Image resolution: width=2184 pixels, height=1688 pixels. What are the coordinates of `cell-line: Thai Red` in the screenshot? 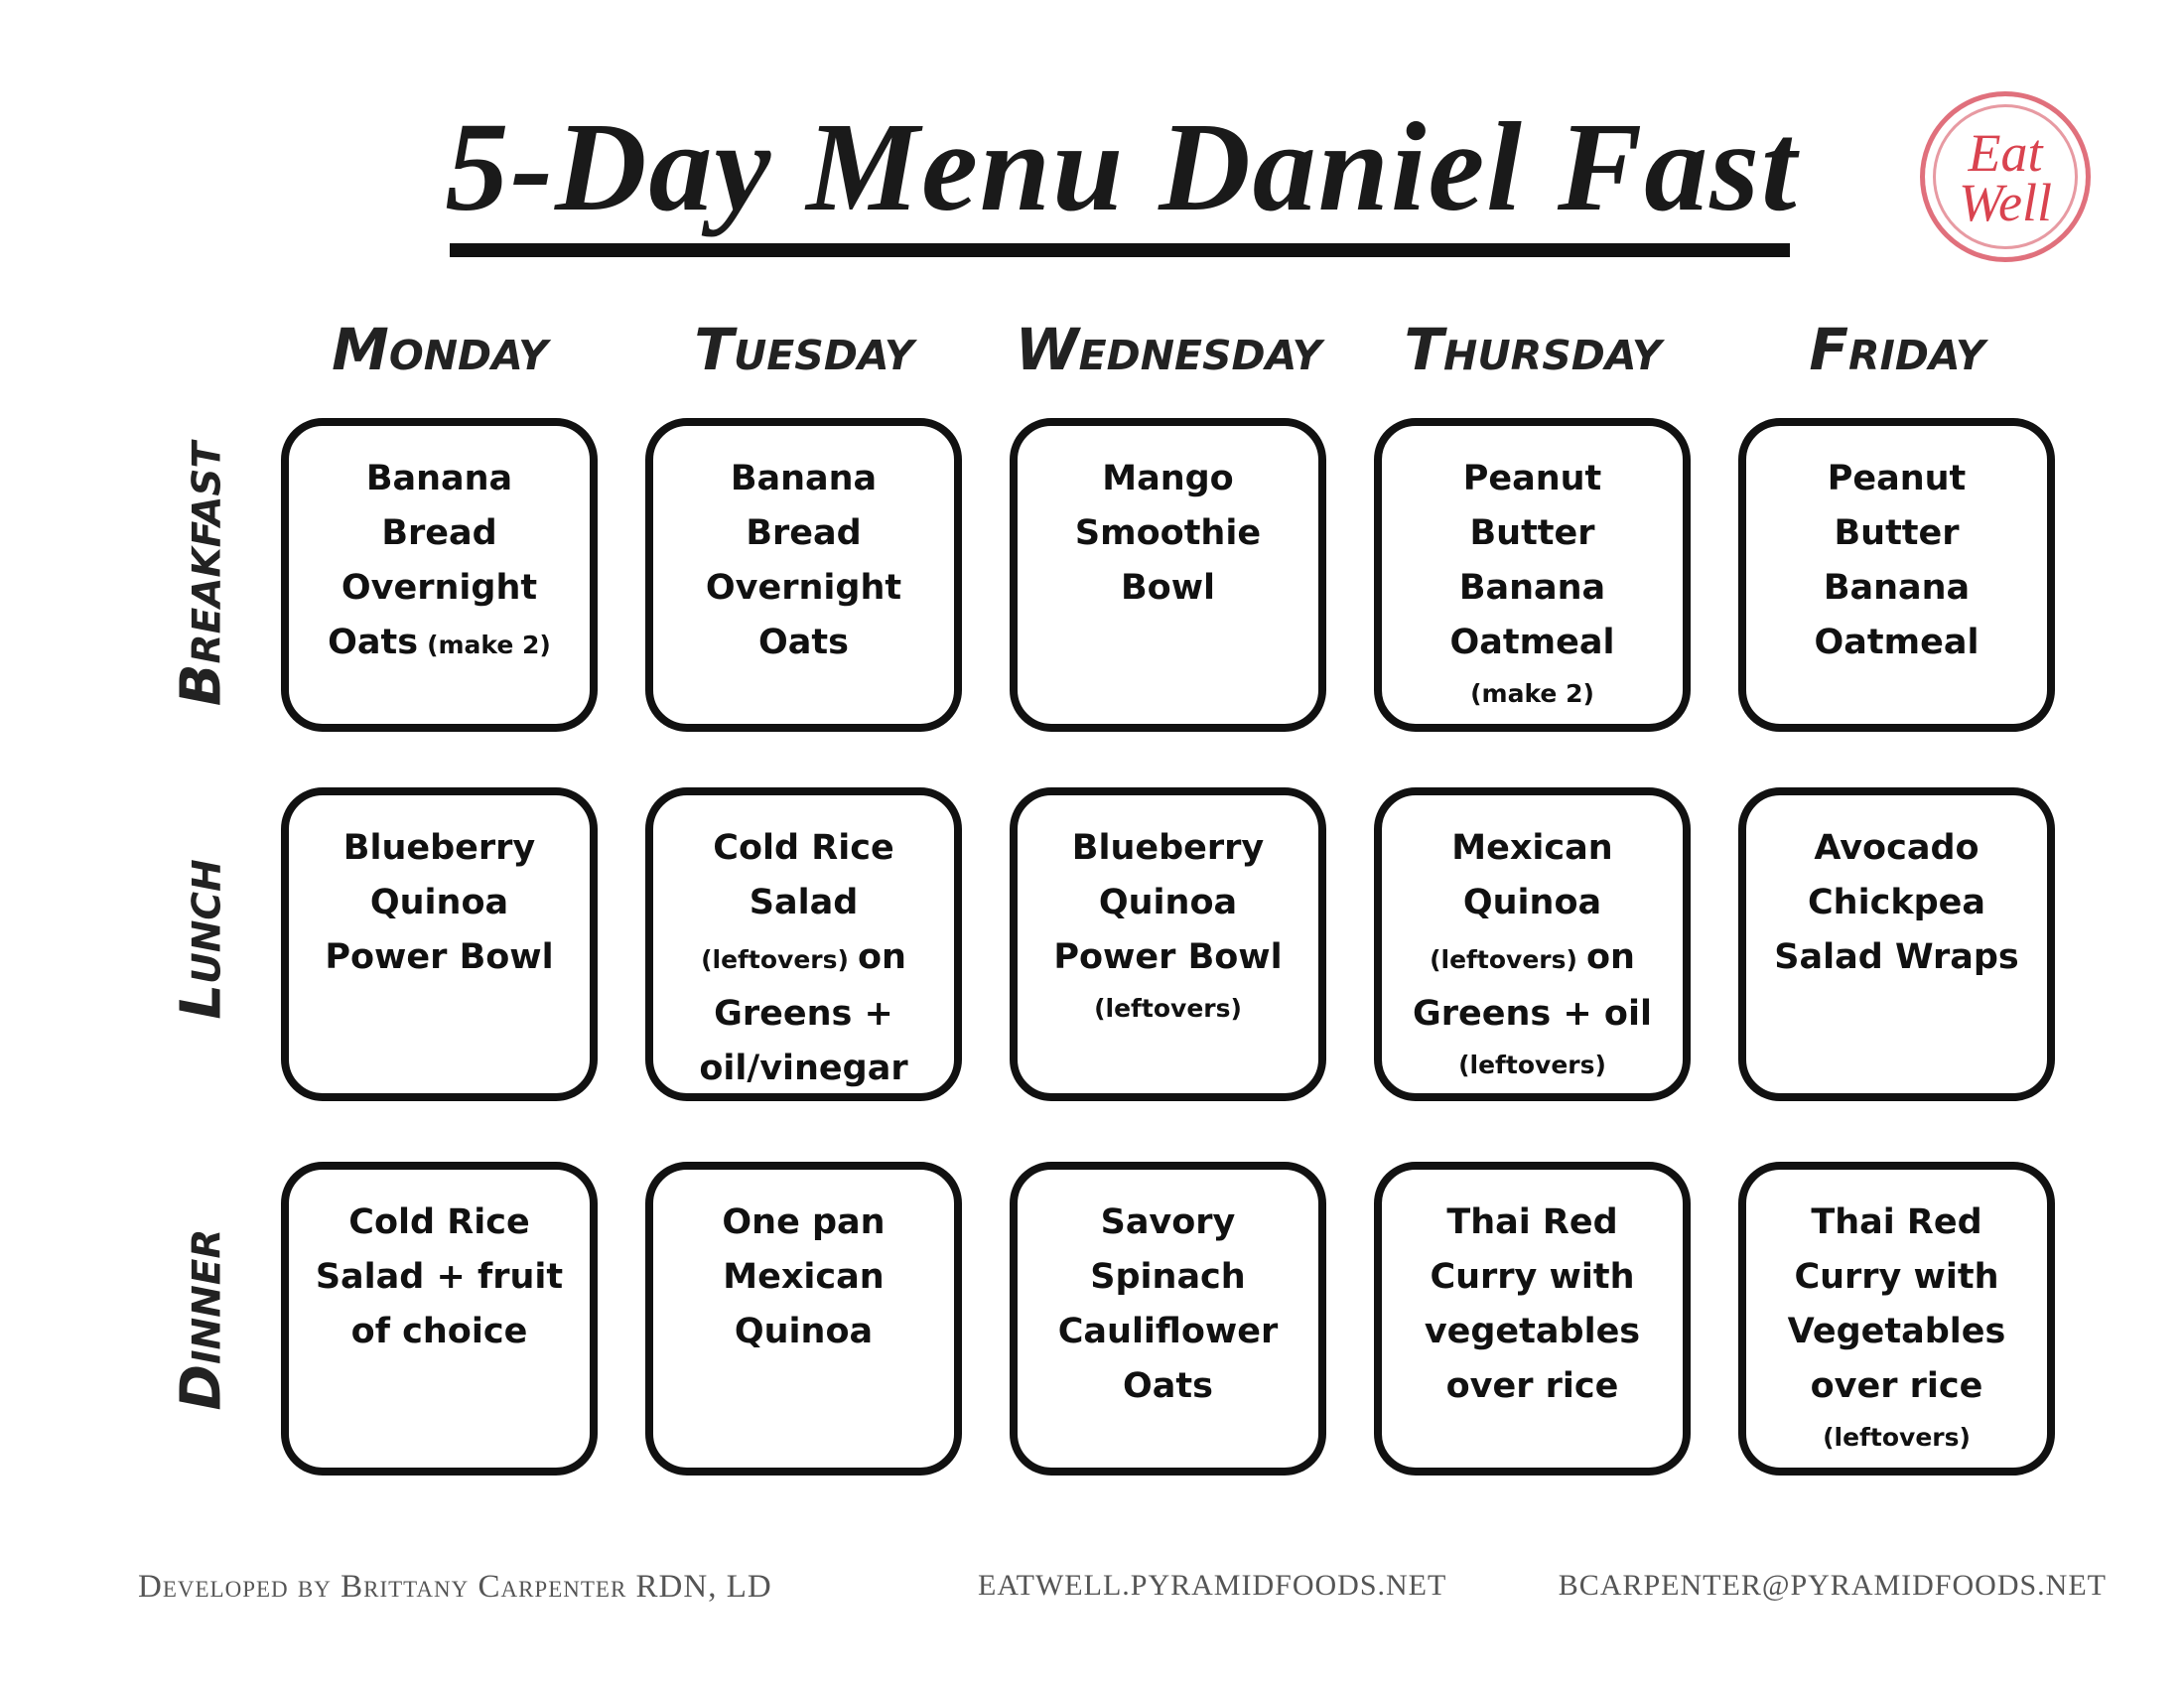 It's located at (1532, 1223).